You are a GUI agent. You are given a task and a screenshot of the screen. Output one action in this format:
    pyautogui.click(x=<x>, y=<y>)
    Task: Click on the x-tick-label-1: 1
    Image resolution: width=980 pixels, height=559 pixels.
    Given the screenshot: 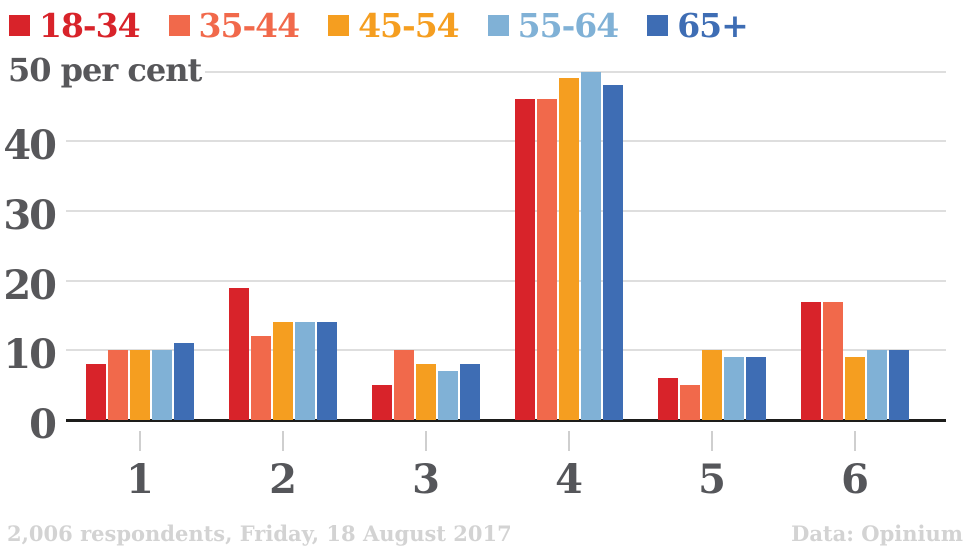 What is the action you would take?
    pyautogui.click(x=140, y=479)
    